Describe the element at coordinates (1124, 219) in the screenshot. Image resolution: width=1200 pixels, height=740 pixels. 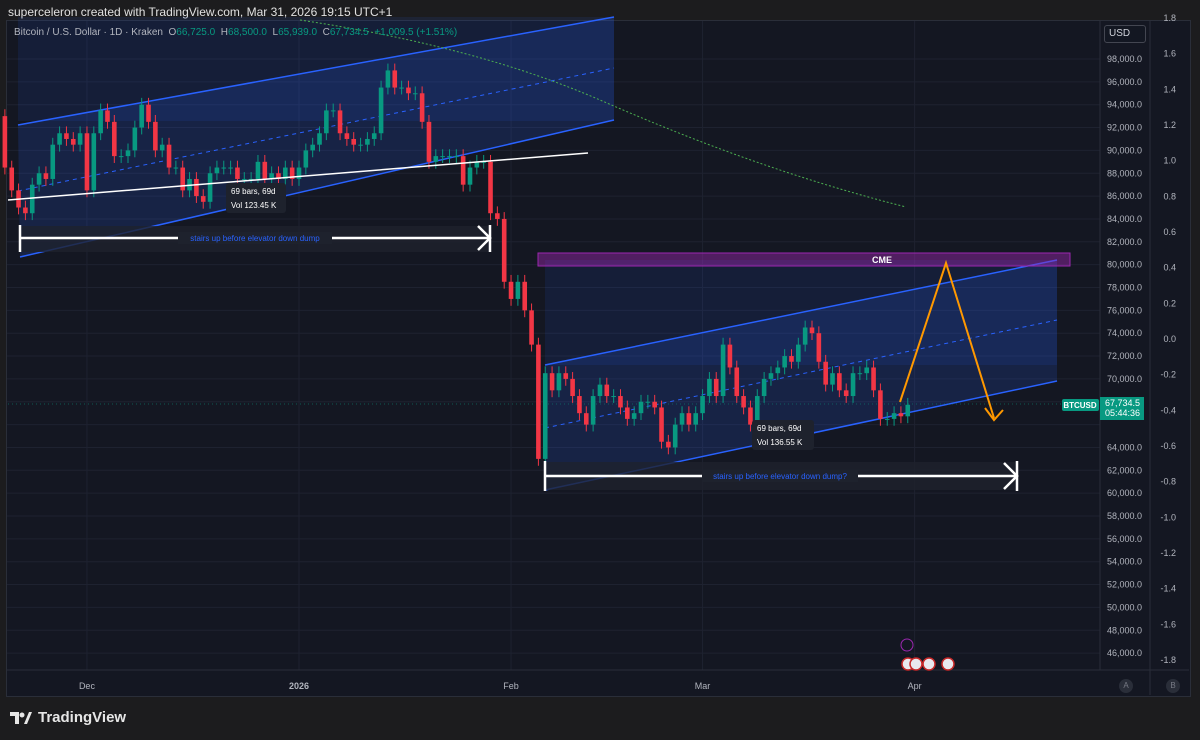
I see `price-tick: 84,000.0` at that location.